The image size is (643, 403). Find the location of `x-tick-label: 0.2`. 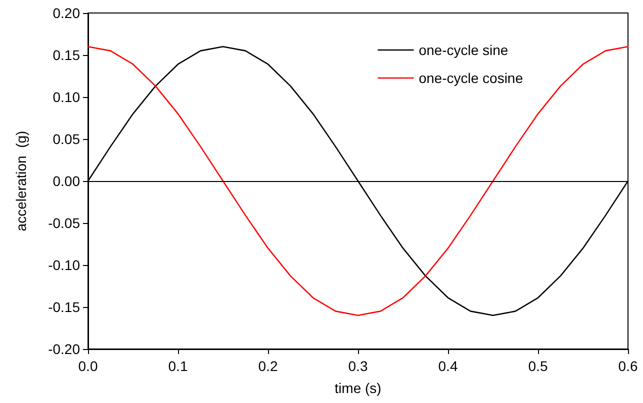

x-tick-label: 0.2 is located at coordinates (268, 366).